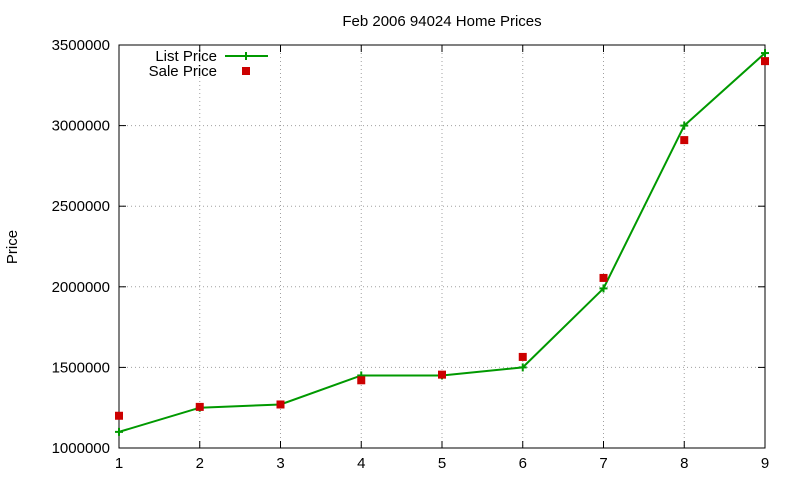 The height and width of the screenshot is (480, 800). What do you see at coordinates (81, 45) in the screenshot?
I see `y-tick-label: 3500000` at bounding box center [81, 45].